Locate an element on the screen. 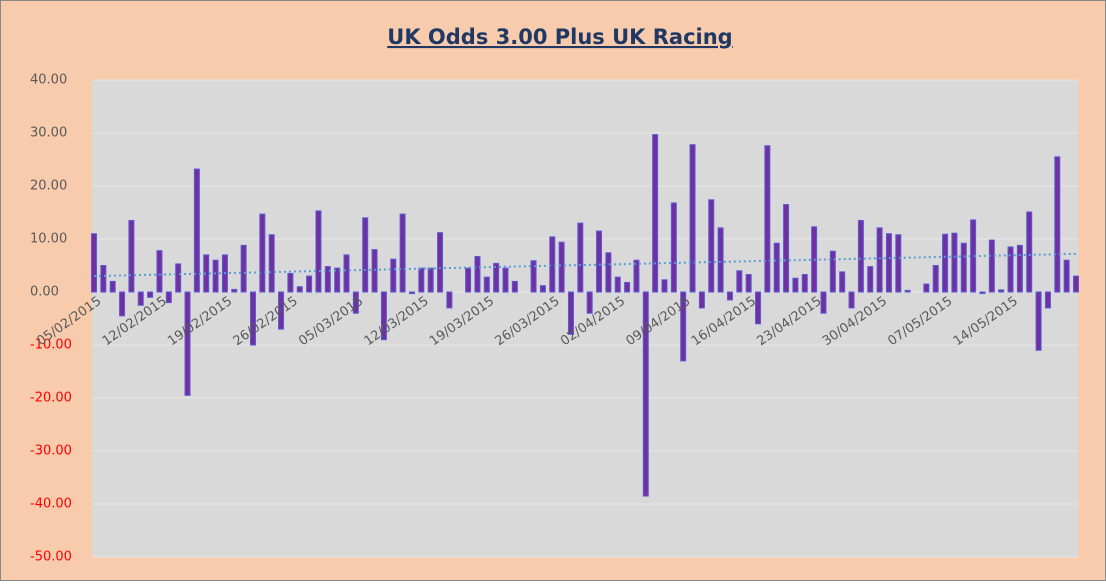 Image resolution: width=1106 pixels, height=585 pixels. y-tick-label: 0.00 is located at coordinates (44, 292).